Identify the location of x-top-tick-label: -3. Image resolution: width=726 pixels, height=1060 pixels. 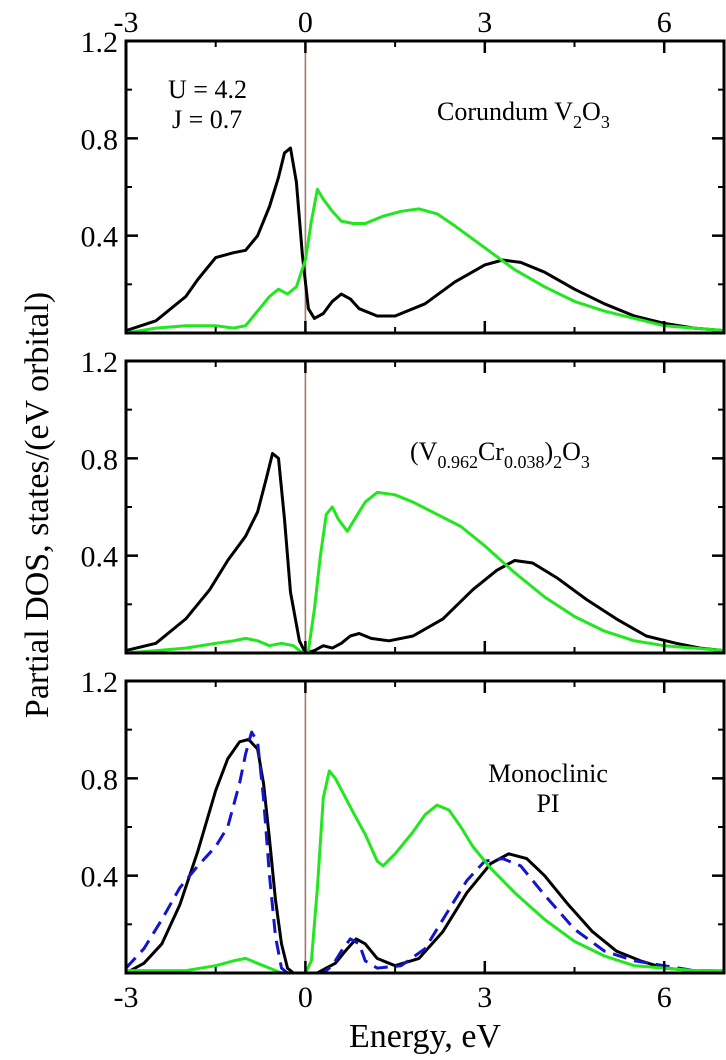
(126, 22).